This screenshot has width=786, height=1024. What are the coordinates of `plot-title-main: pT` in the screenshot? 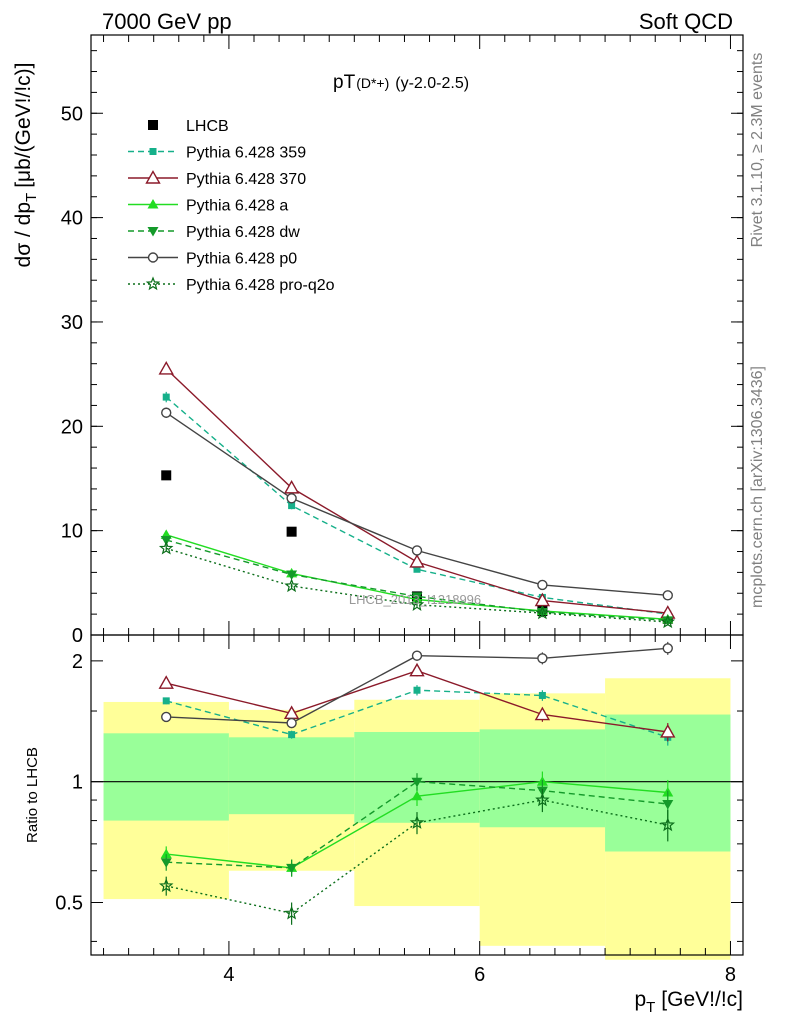 It's located at (344, 82).